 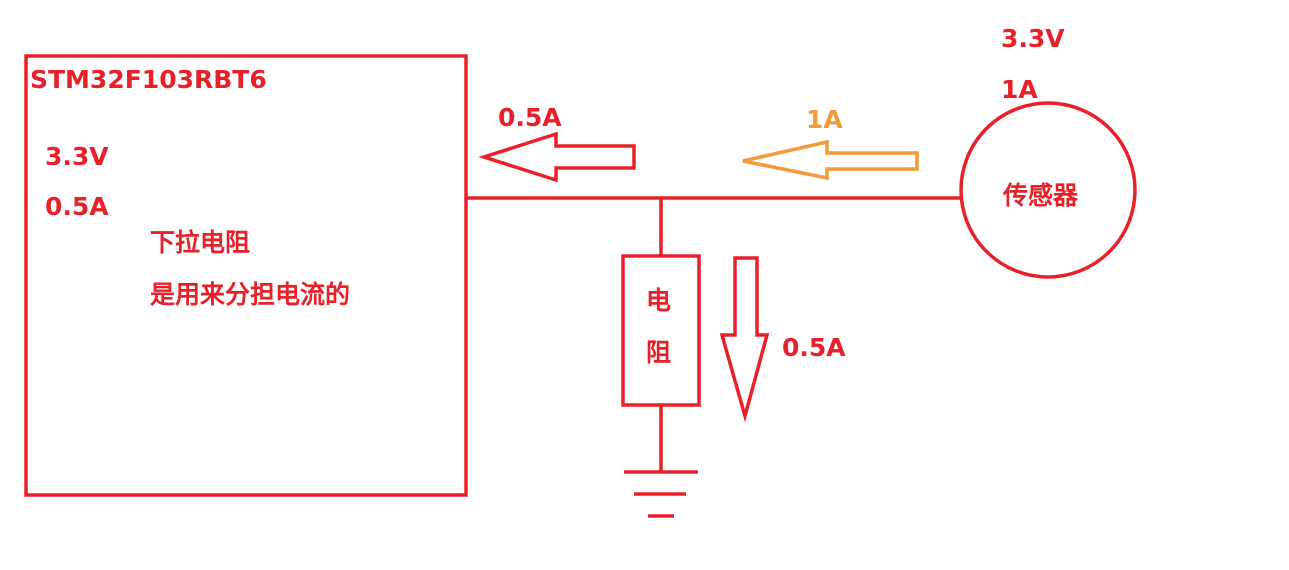 I want to click on mcu-name: STM32F103RBT6, so click(x=148, y=79).